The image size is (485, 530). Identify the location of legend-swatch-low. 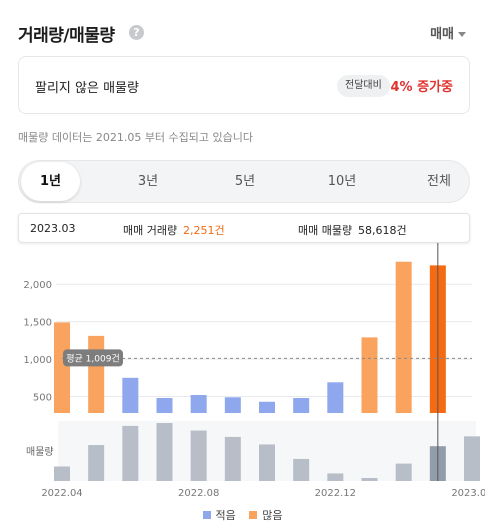
(206, 515).